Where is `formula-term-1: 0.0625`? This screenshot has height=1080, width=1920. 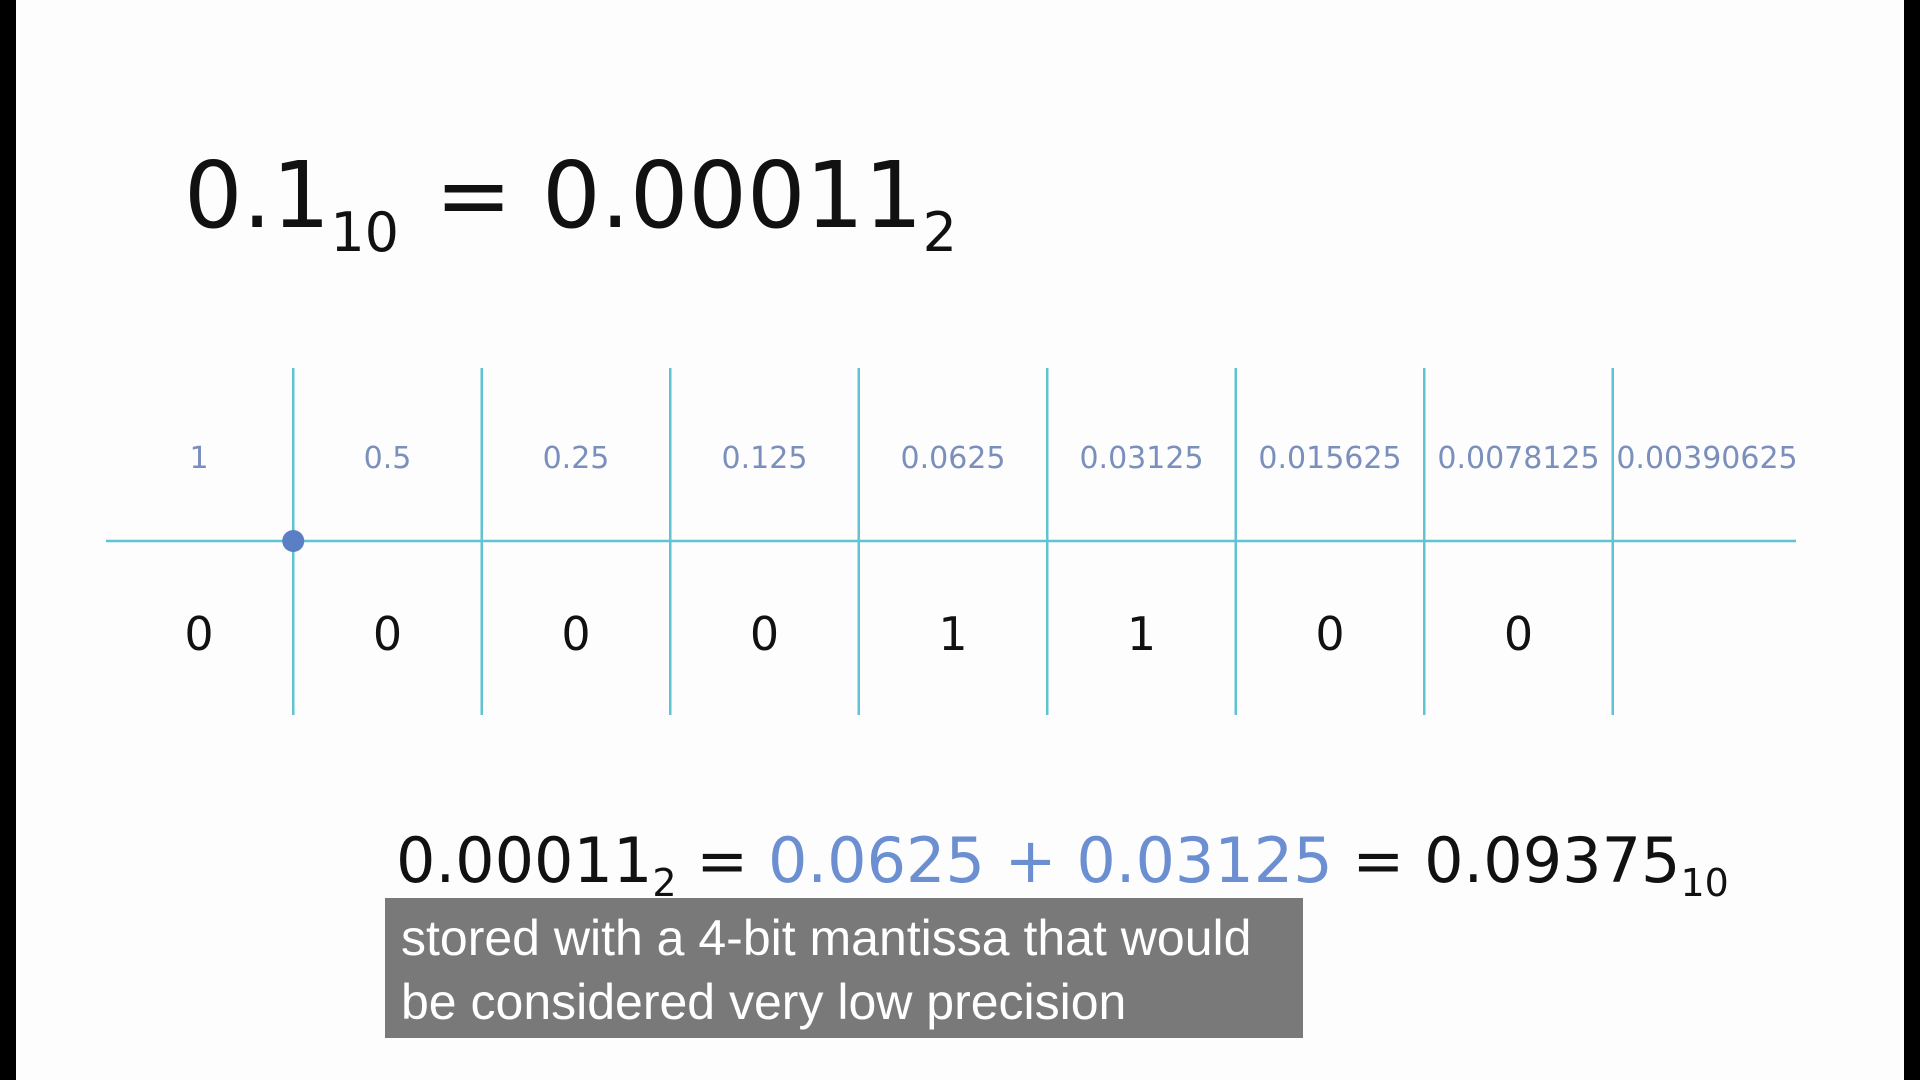
formula-term-1: 0.0625 is located at coordinates (876, 860).